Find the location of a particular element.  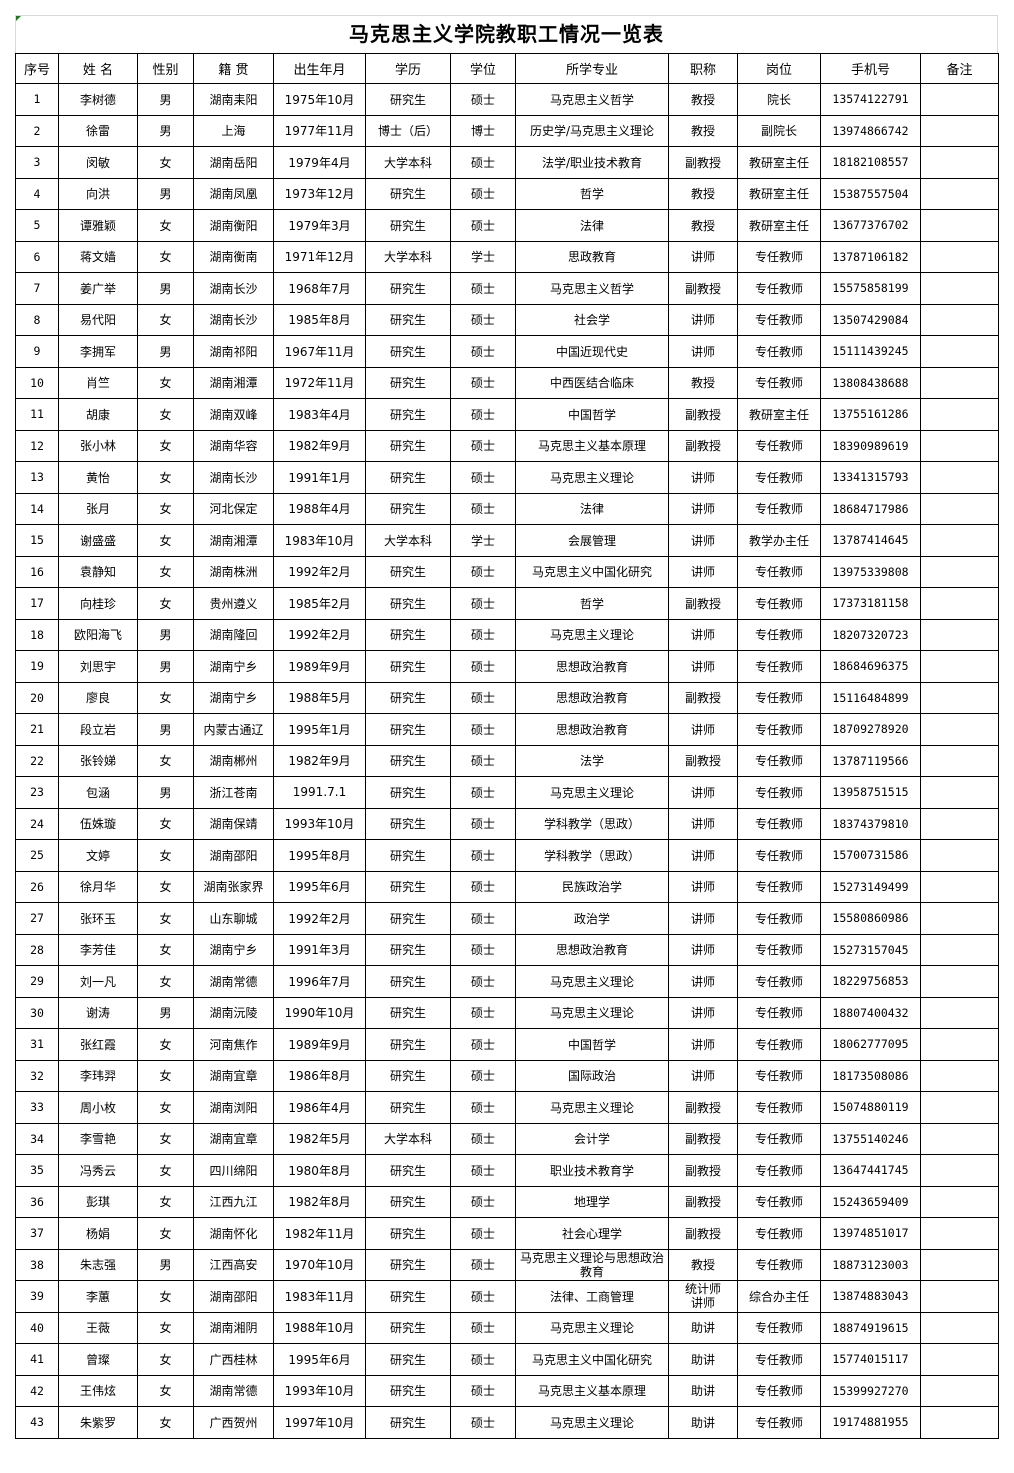

cell-native-place: 湖南沅陵 is located at coordinates (233, 1012).